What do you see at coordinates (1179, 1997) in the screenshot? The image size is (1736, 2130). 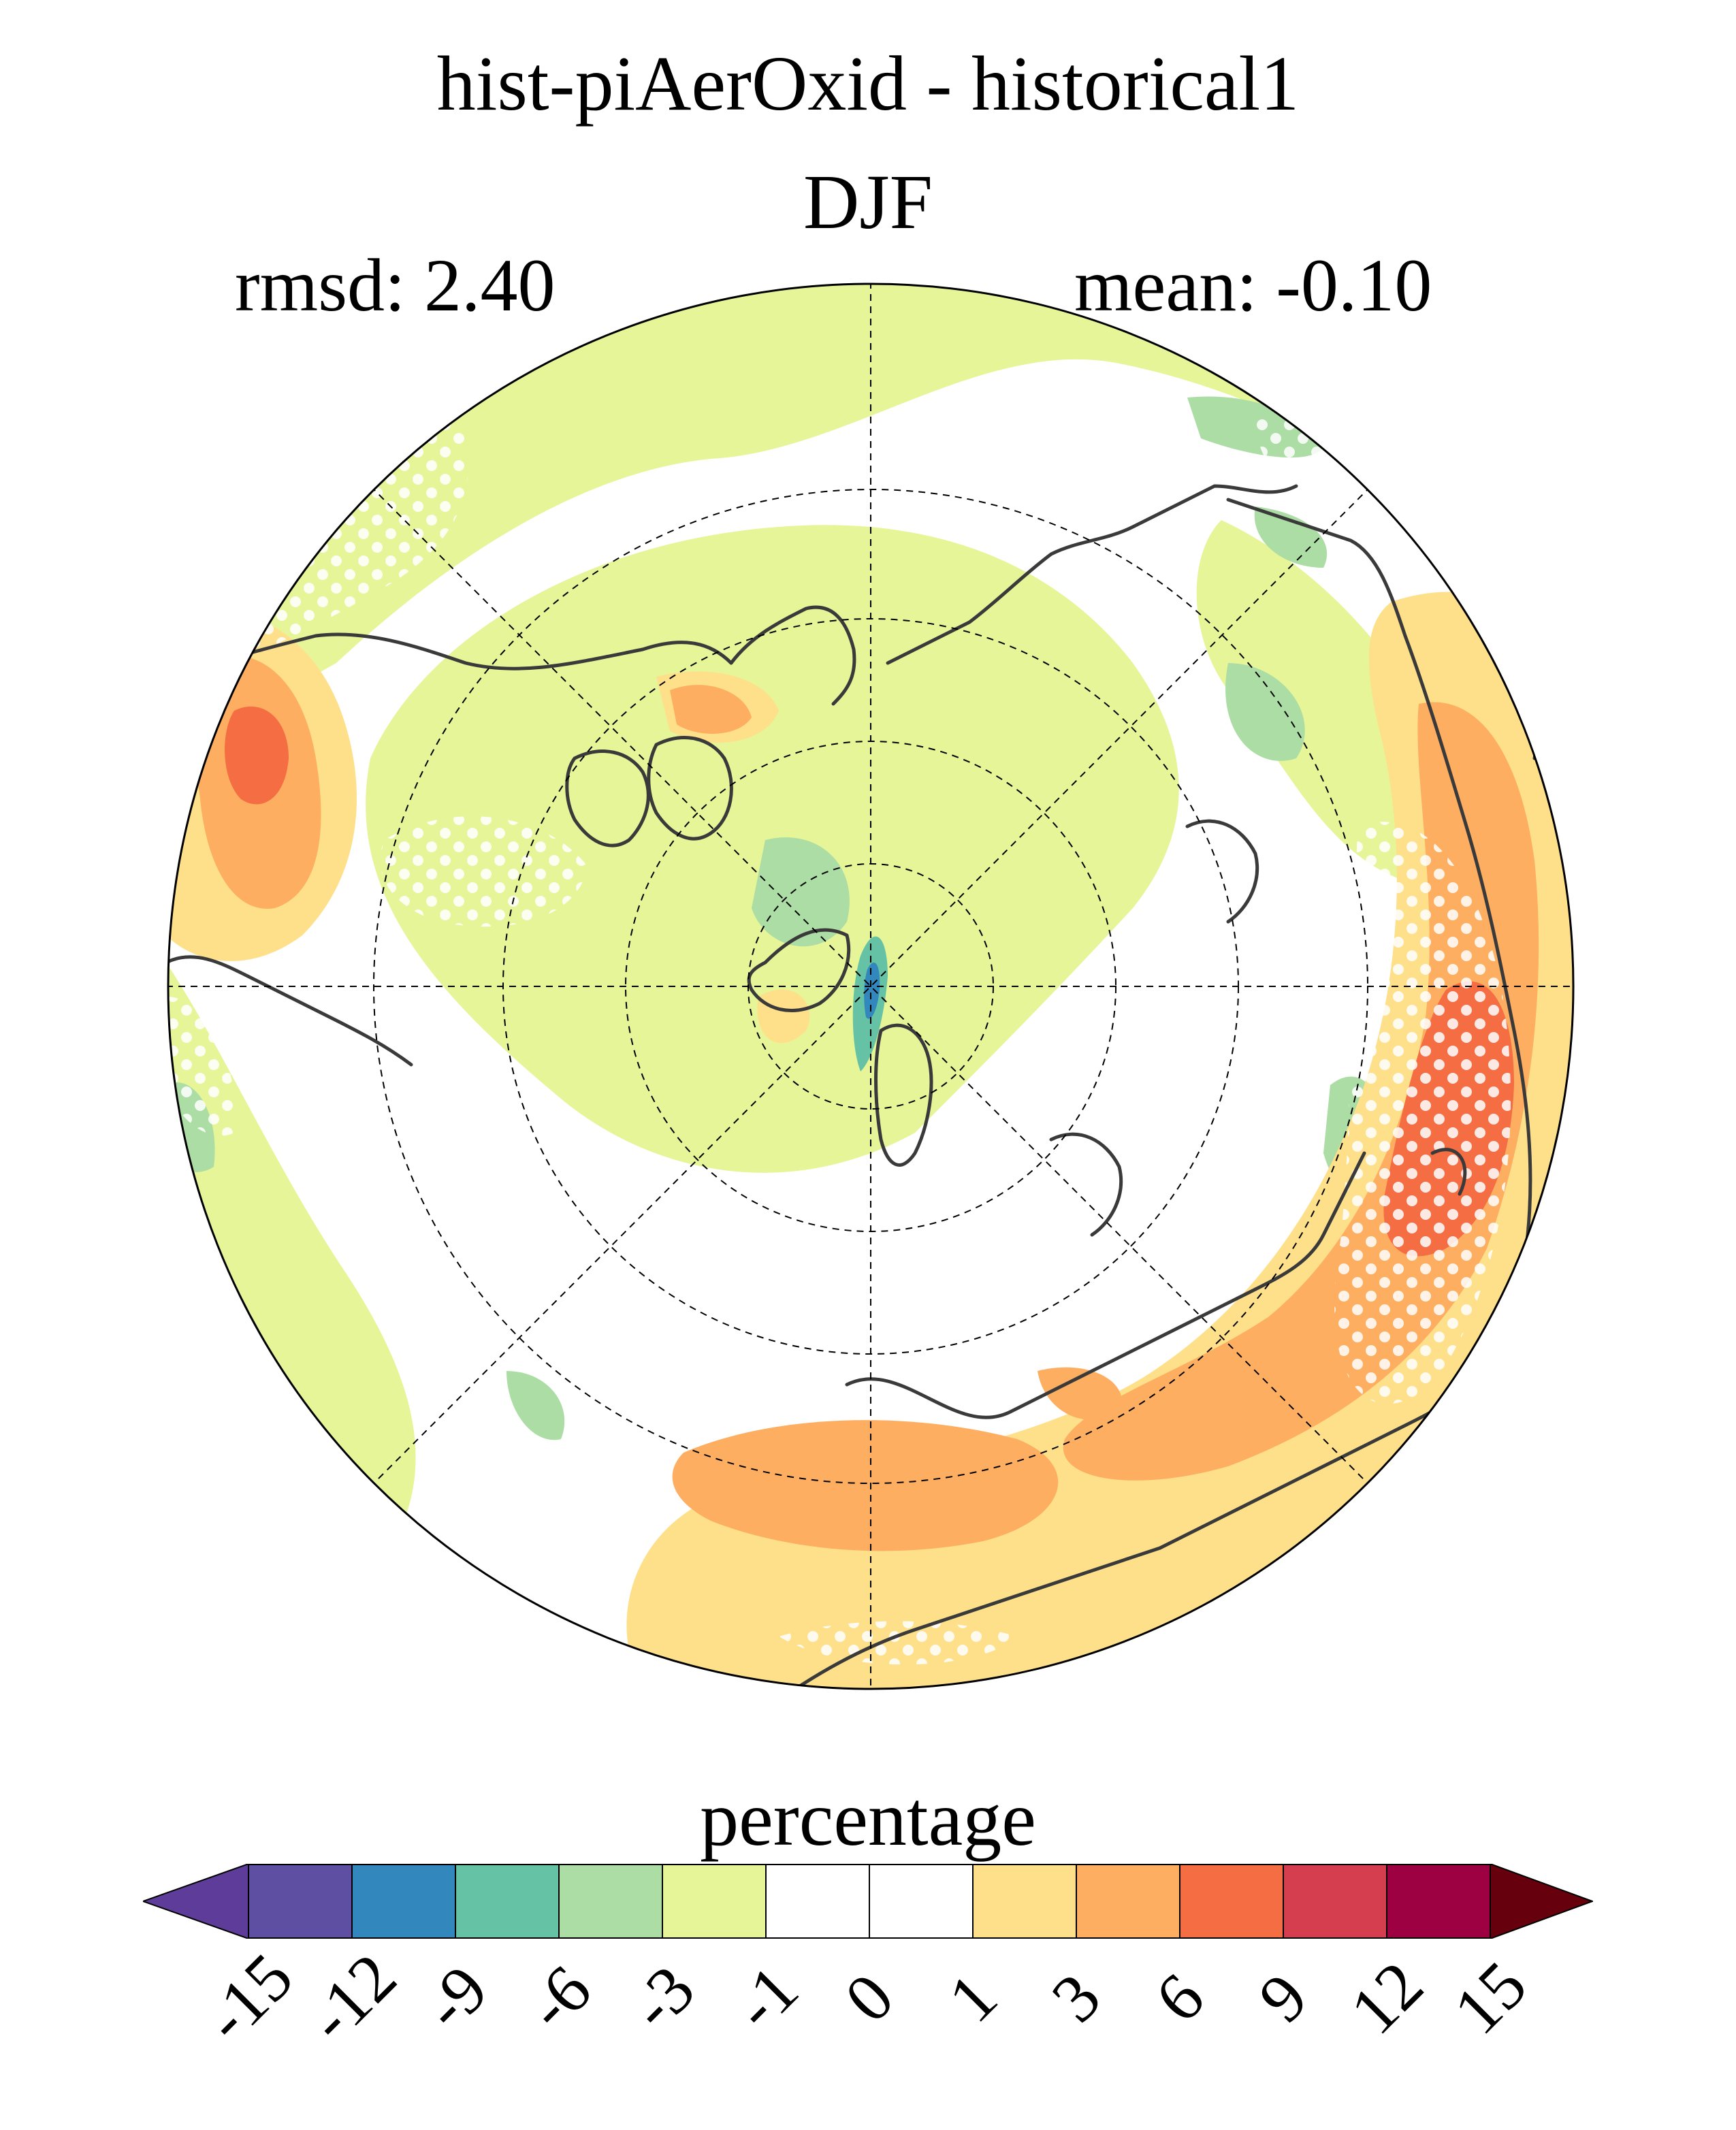 I see `colorbar-tick-label: 6` at bounding box center [1179, 1997].